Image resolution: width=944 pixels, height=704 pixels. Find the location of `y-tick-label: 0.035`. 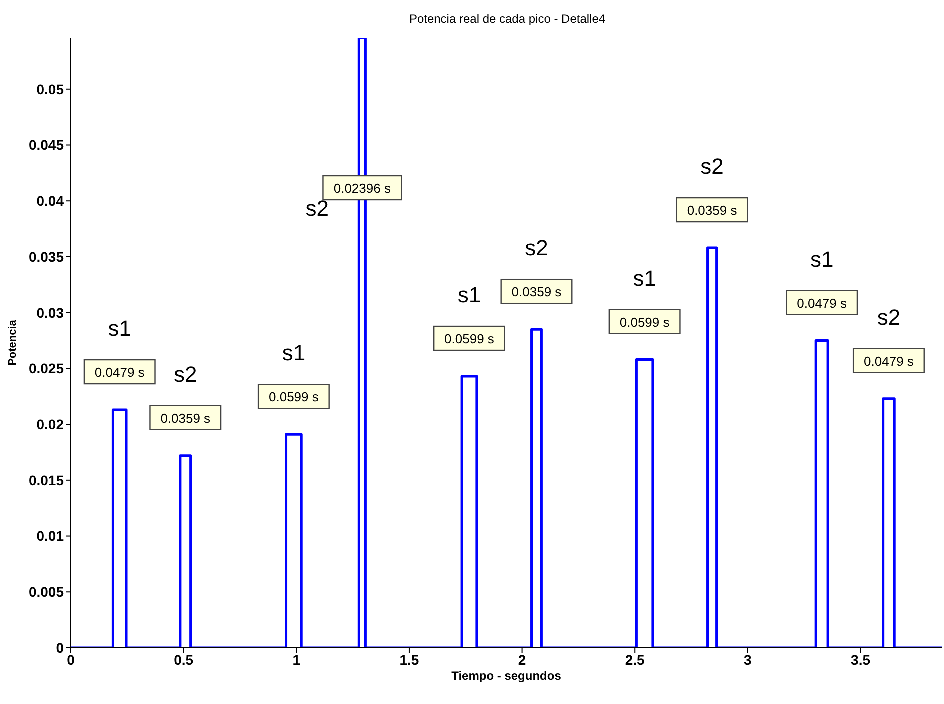

y-tick-label: 0.035 is located at coordinates (46, 256).